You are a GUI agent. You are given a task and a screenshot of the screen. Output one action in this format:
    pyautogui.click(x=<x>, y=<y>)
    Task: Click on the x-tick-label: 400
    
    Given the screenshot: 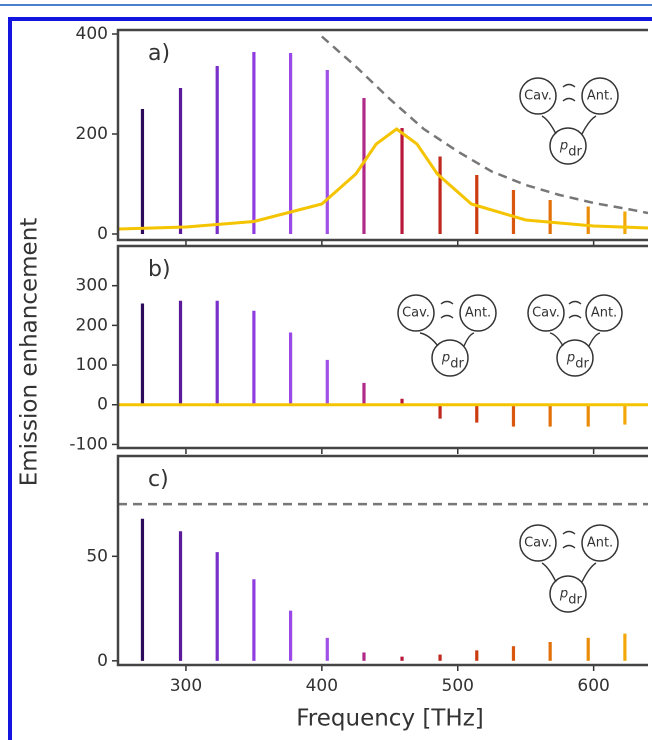 What is the action you would take?
    pyautogui.click(x=322, y=686)
    